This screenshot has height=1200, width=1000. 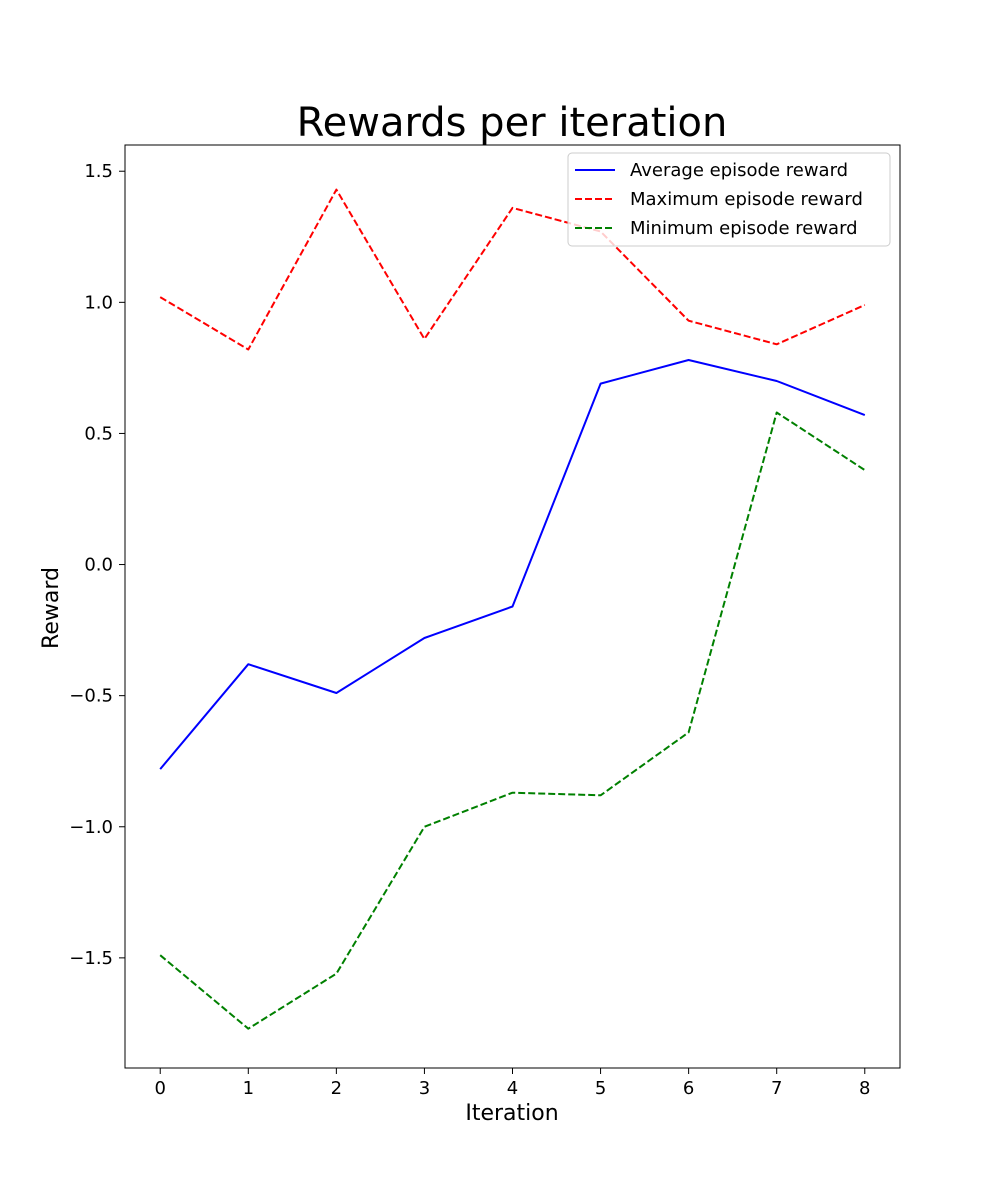 I want to click on x-tick-label: 7, so click(x=776, y=1088).